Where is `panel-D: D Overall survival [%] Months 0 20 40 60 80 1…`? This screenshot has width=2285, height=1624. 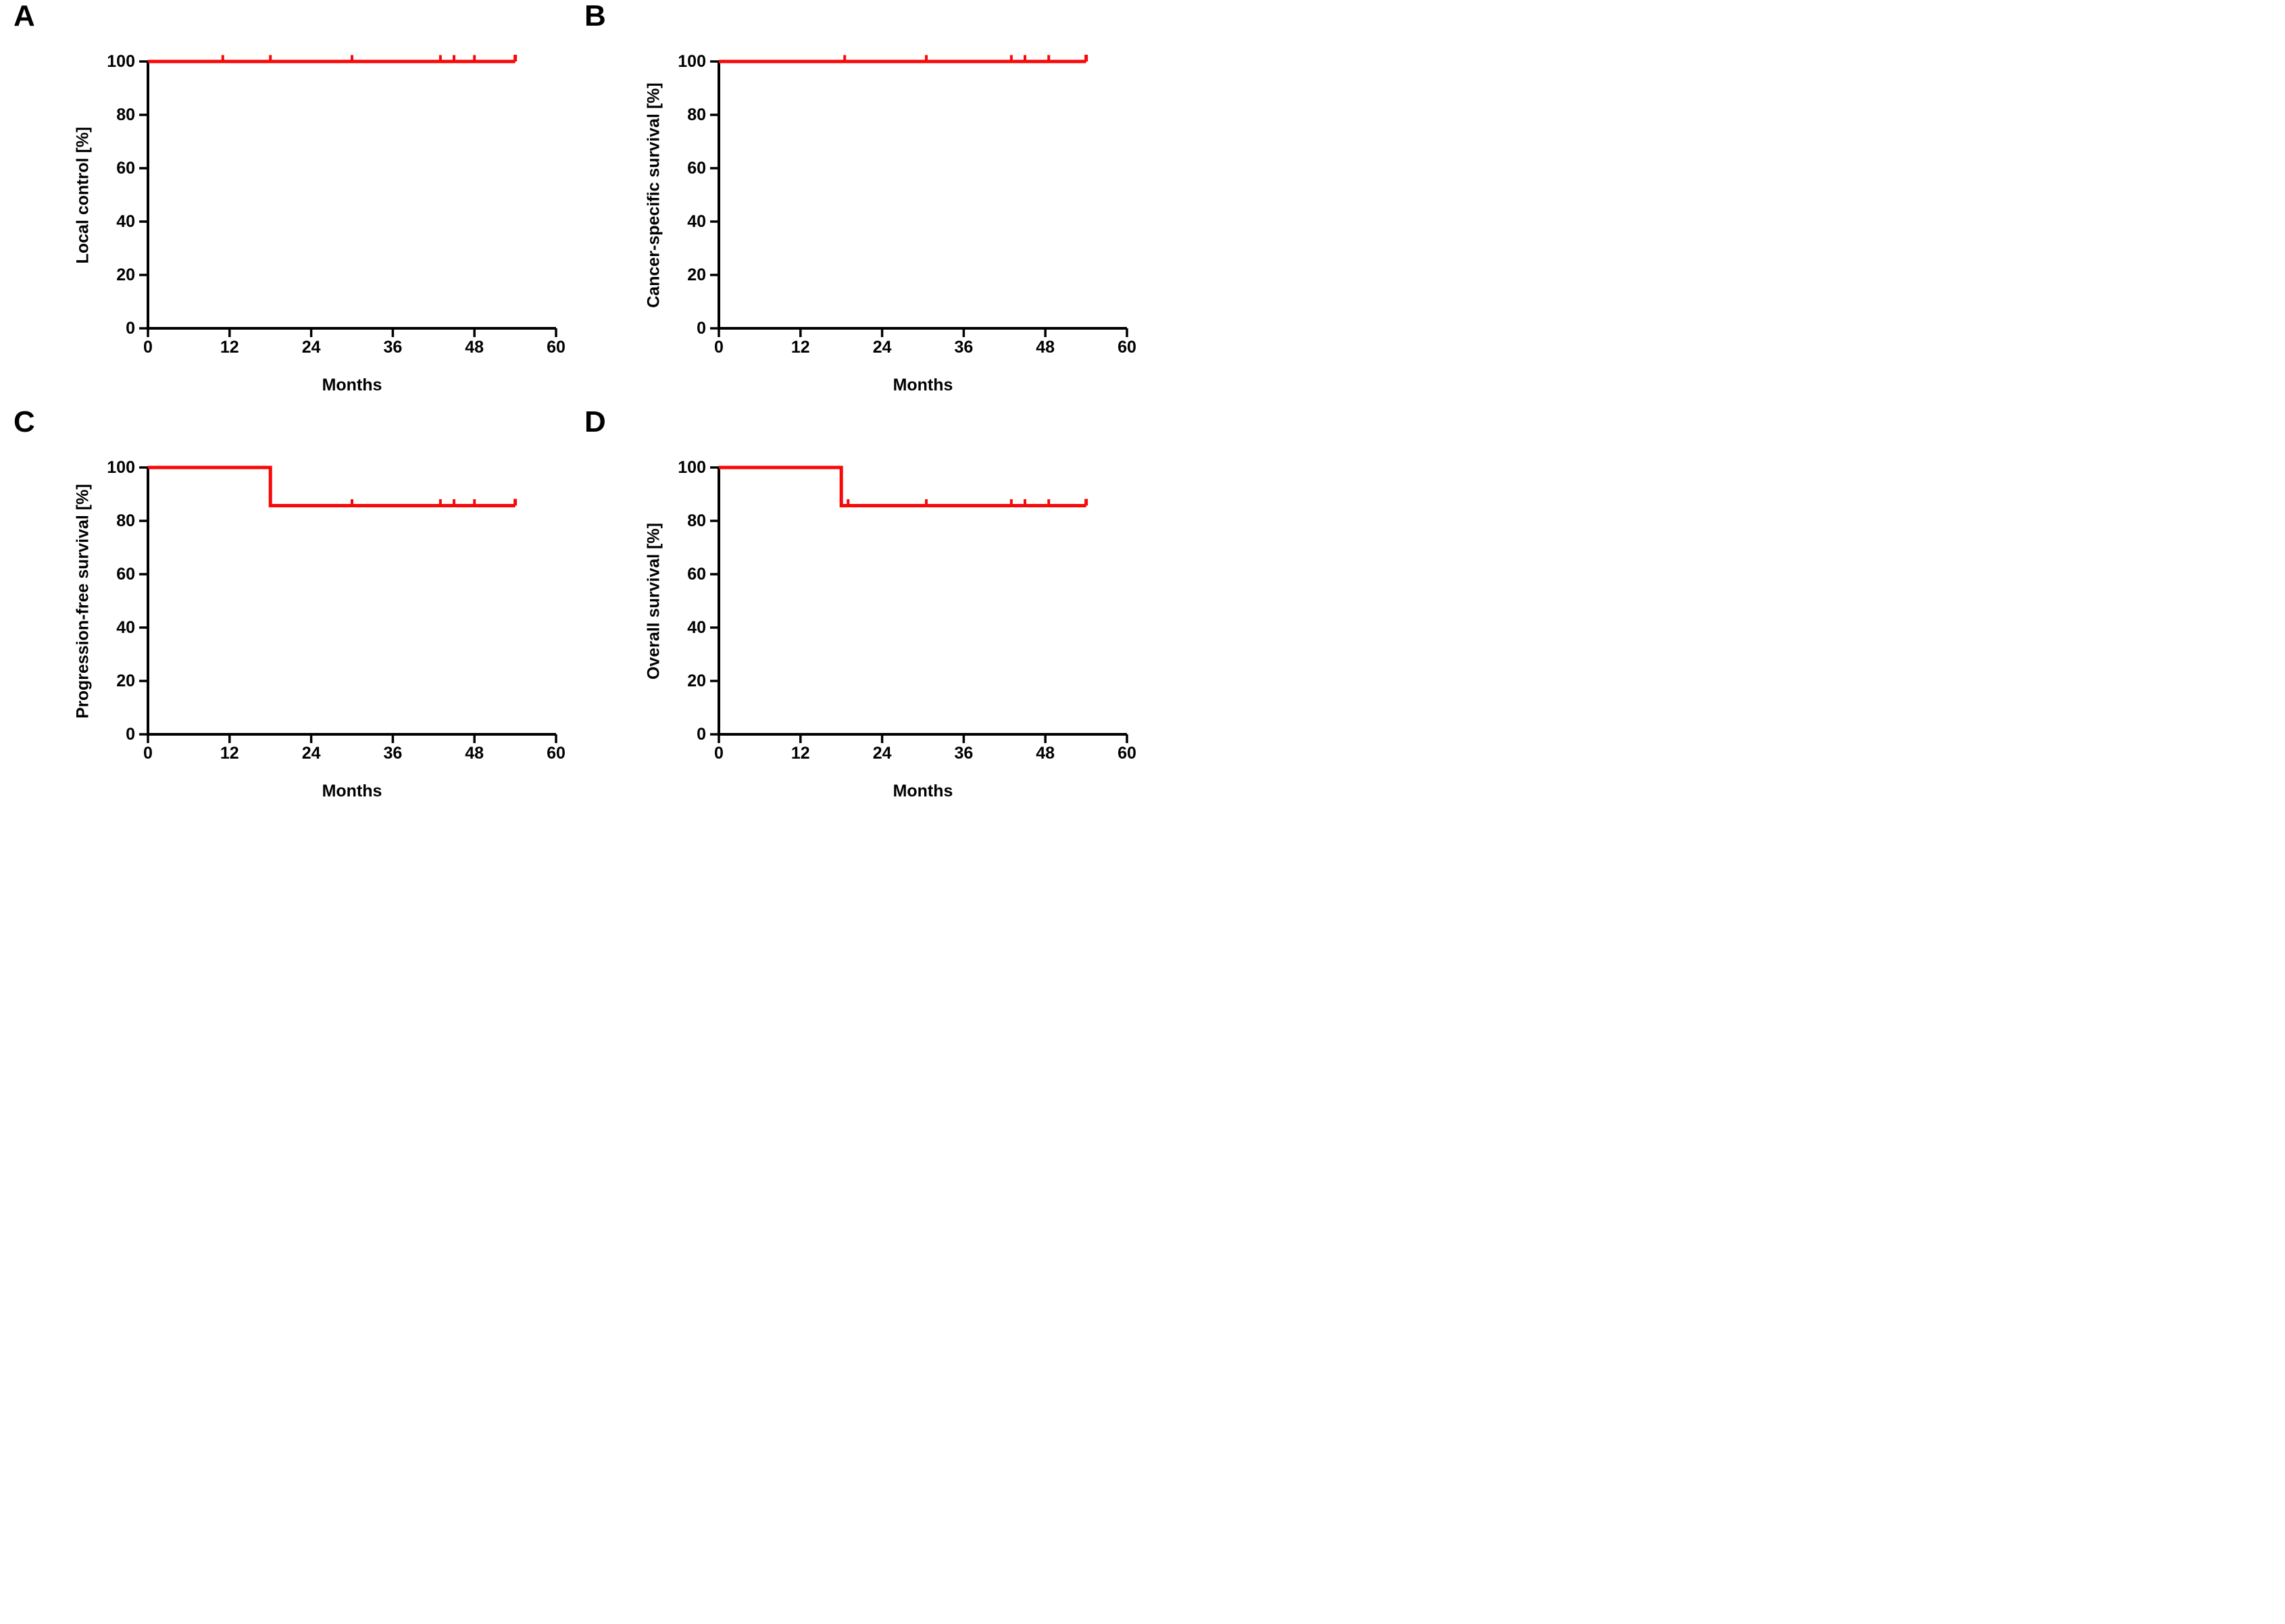 panel-D: D Overall survival [%] Months 0 20 40 60 80 1… is located at coordinates (856, 608).